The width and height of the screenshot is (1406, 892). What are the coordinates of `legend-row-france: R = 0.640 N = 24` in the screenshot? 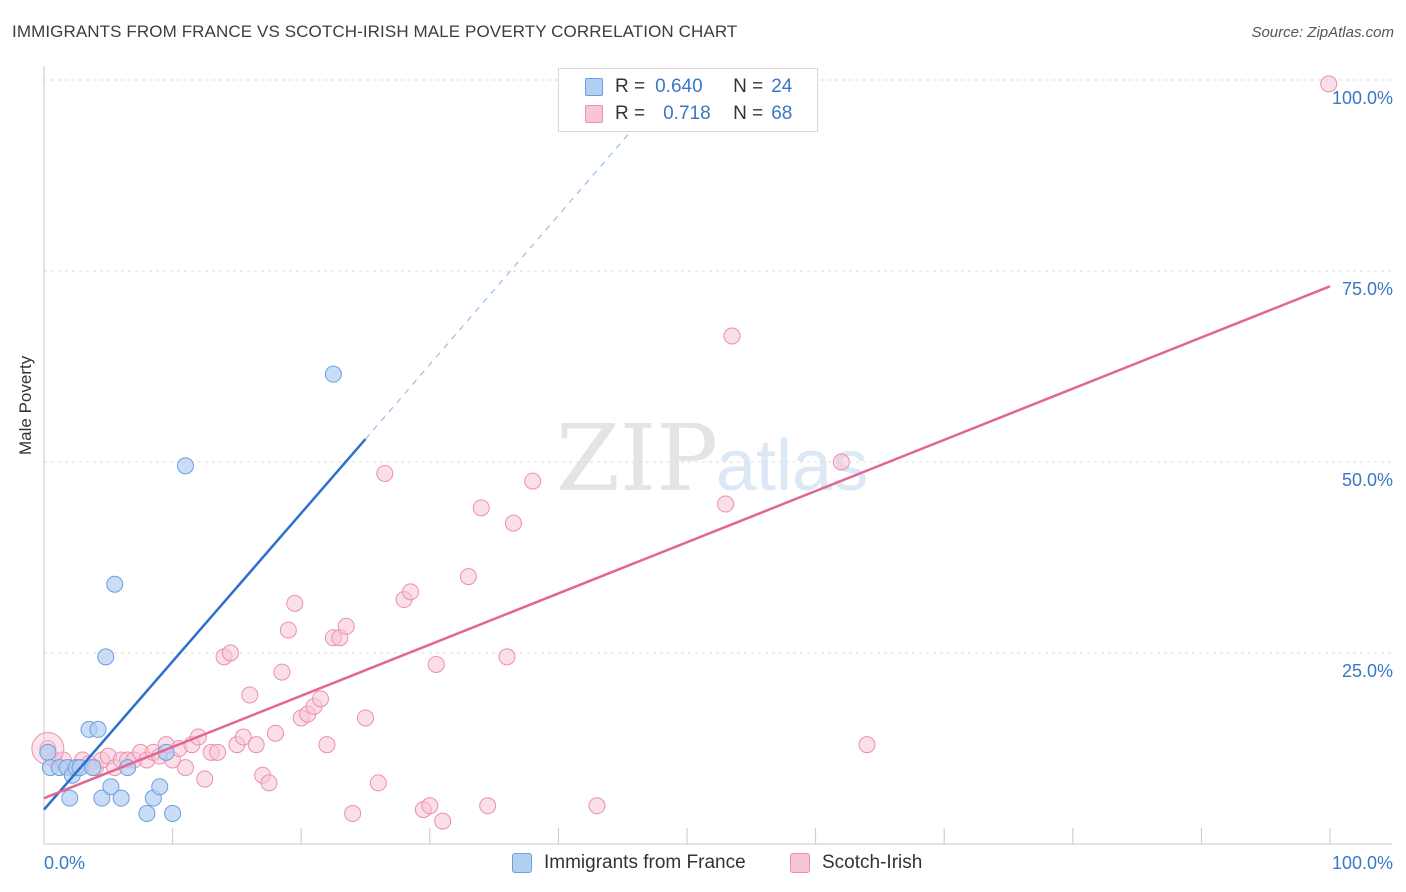 It's located at (688, 87).